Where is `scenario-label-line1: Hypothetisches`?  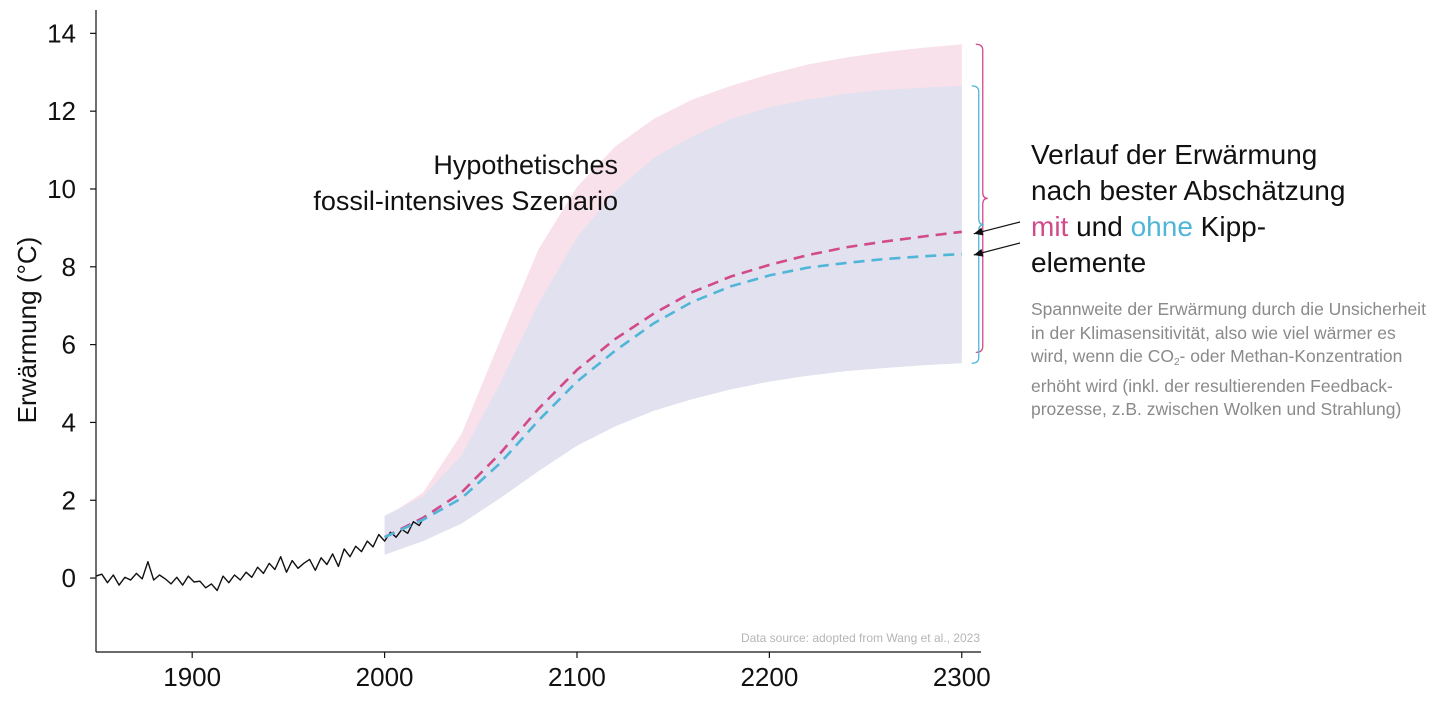 scenario-label-line1: Hypothetisches is located at coordinates (525, 165).